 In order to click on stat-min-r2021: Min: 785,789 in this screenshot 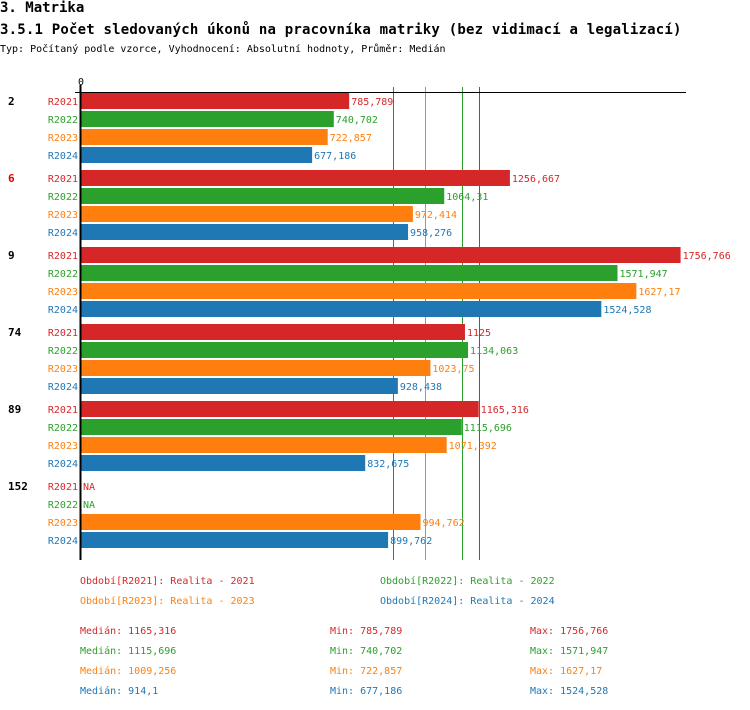, I will do `click(366, 631)`.